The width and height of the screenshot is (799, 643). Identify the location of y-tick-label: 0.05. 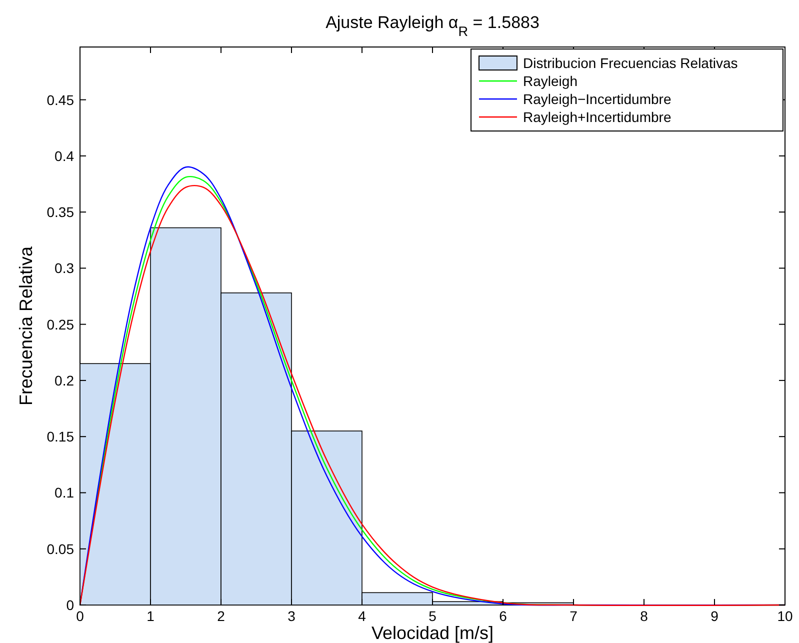
(60, 548).